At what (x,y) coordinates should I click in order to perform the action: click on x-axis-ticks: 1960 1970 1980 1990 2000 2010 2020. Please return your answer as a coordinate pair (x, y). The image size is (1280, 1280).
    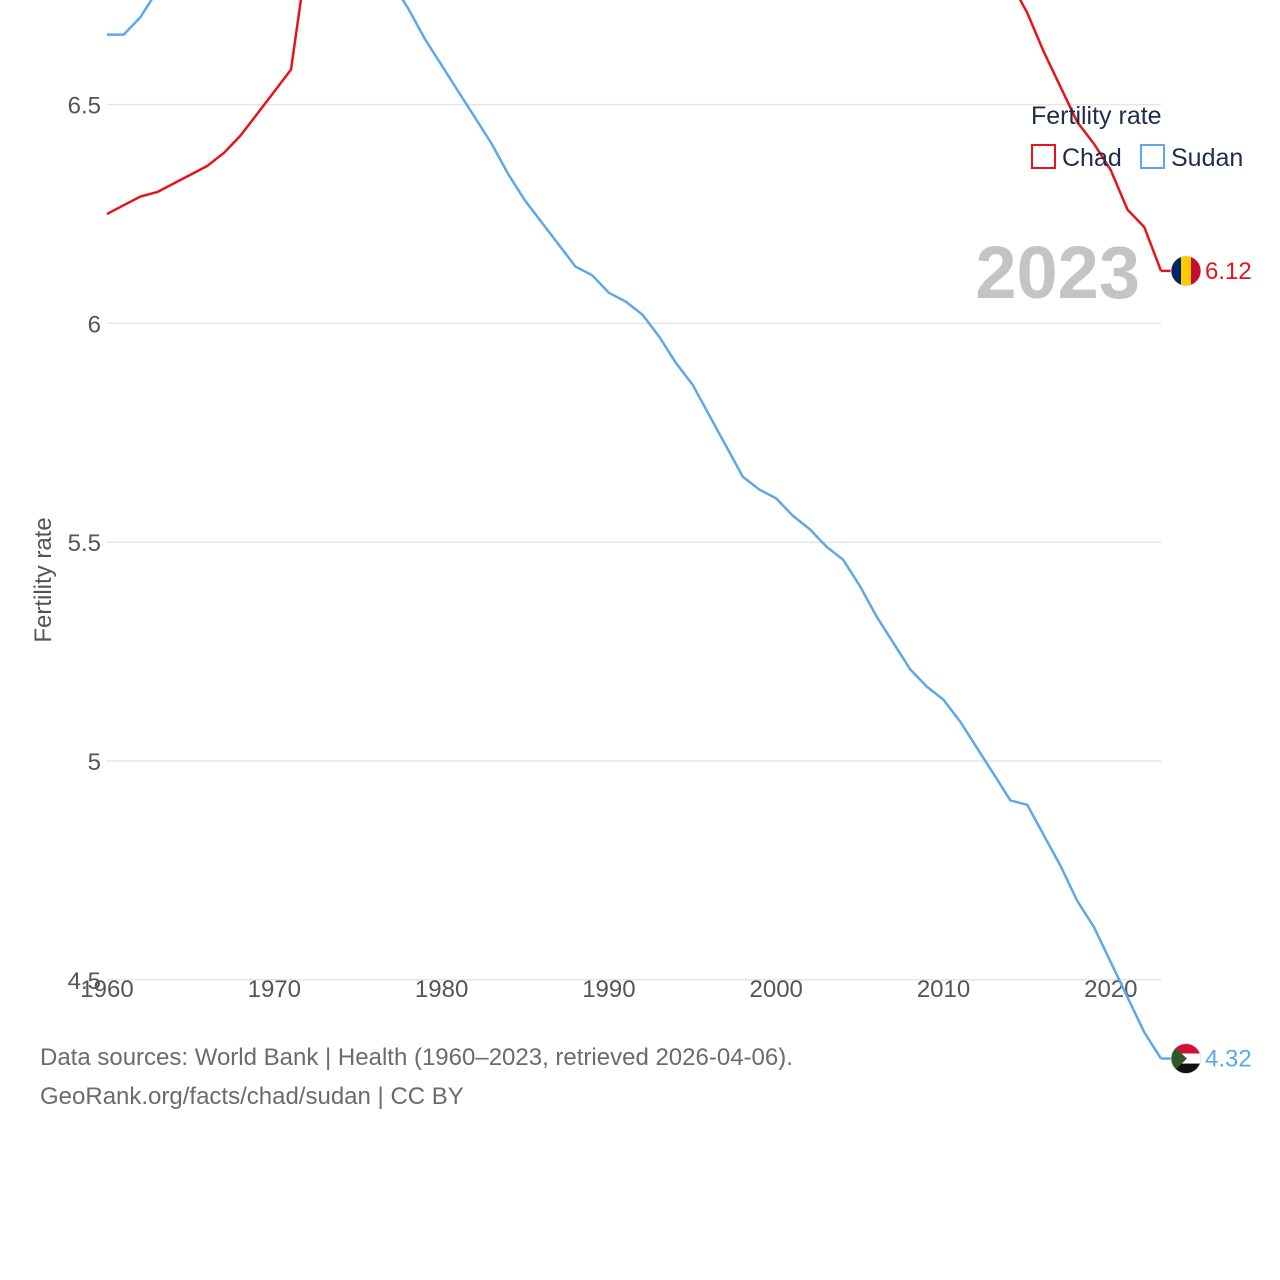
    Looking at the image, I should click on (608, 989).